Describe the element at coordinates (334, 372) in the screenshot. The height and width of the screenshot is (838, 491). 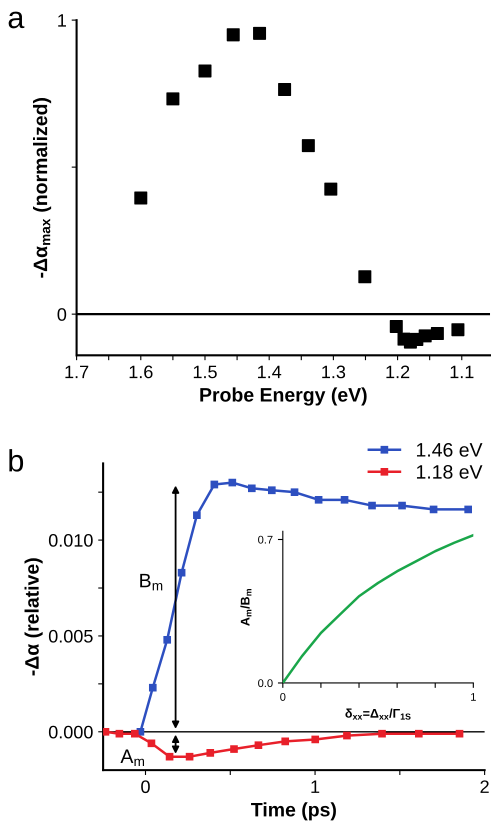
I see `x-tick-label: 1.3` at that location.